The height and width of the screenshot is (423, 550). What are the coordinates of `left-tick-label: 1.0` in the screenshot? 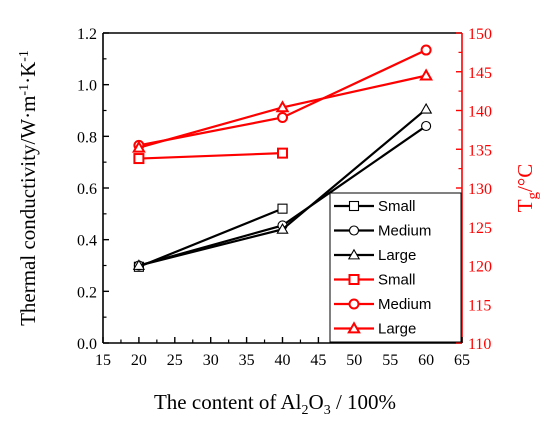 It's located at (87, 86).